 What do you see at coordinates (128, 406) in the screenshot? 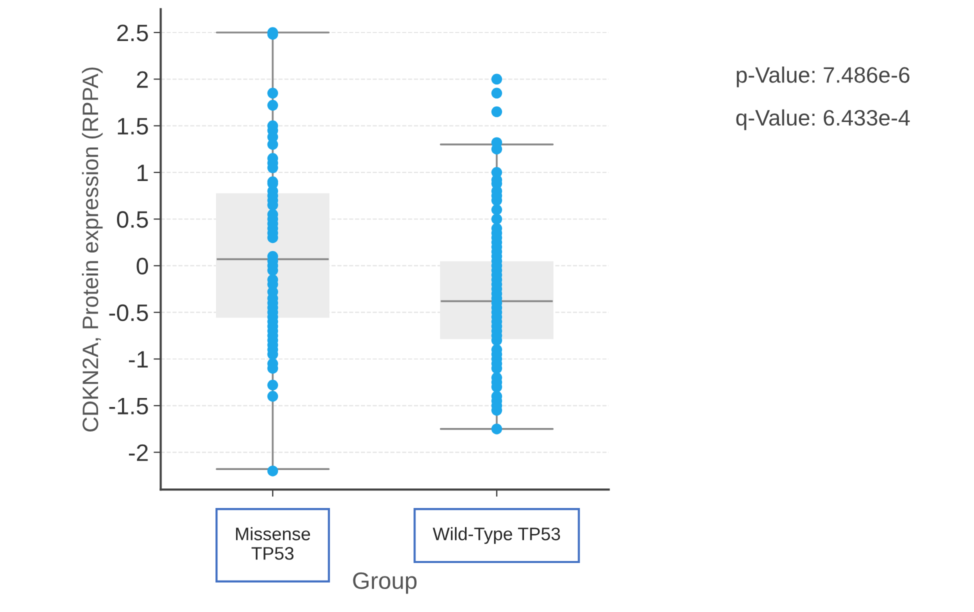
I see `y-tick-label: -1.5` at bounding box center [128, 406].